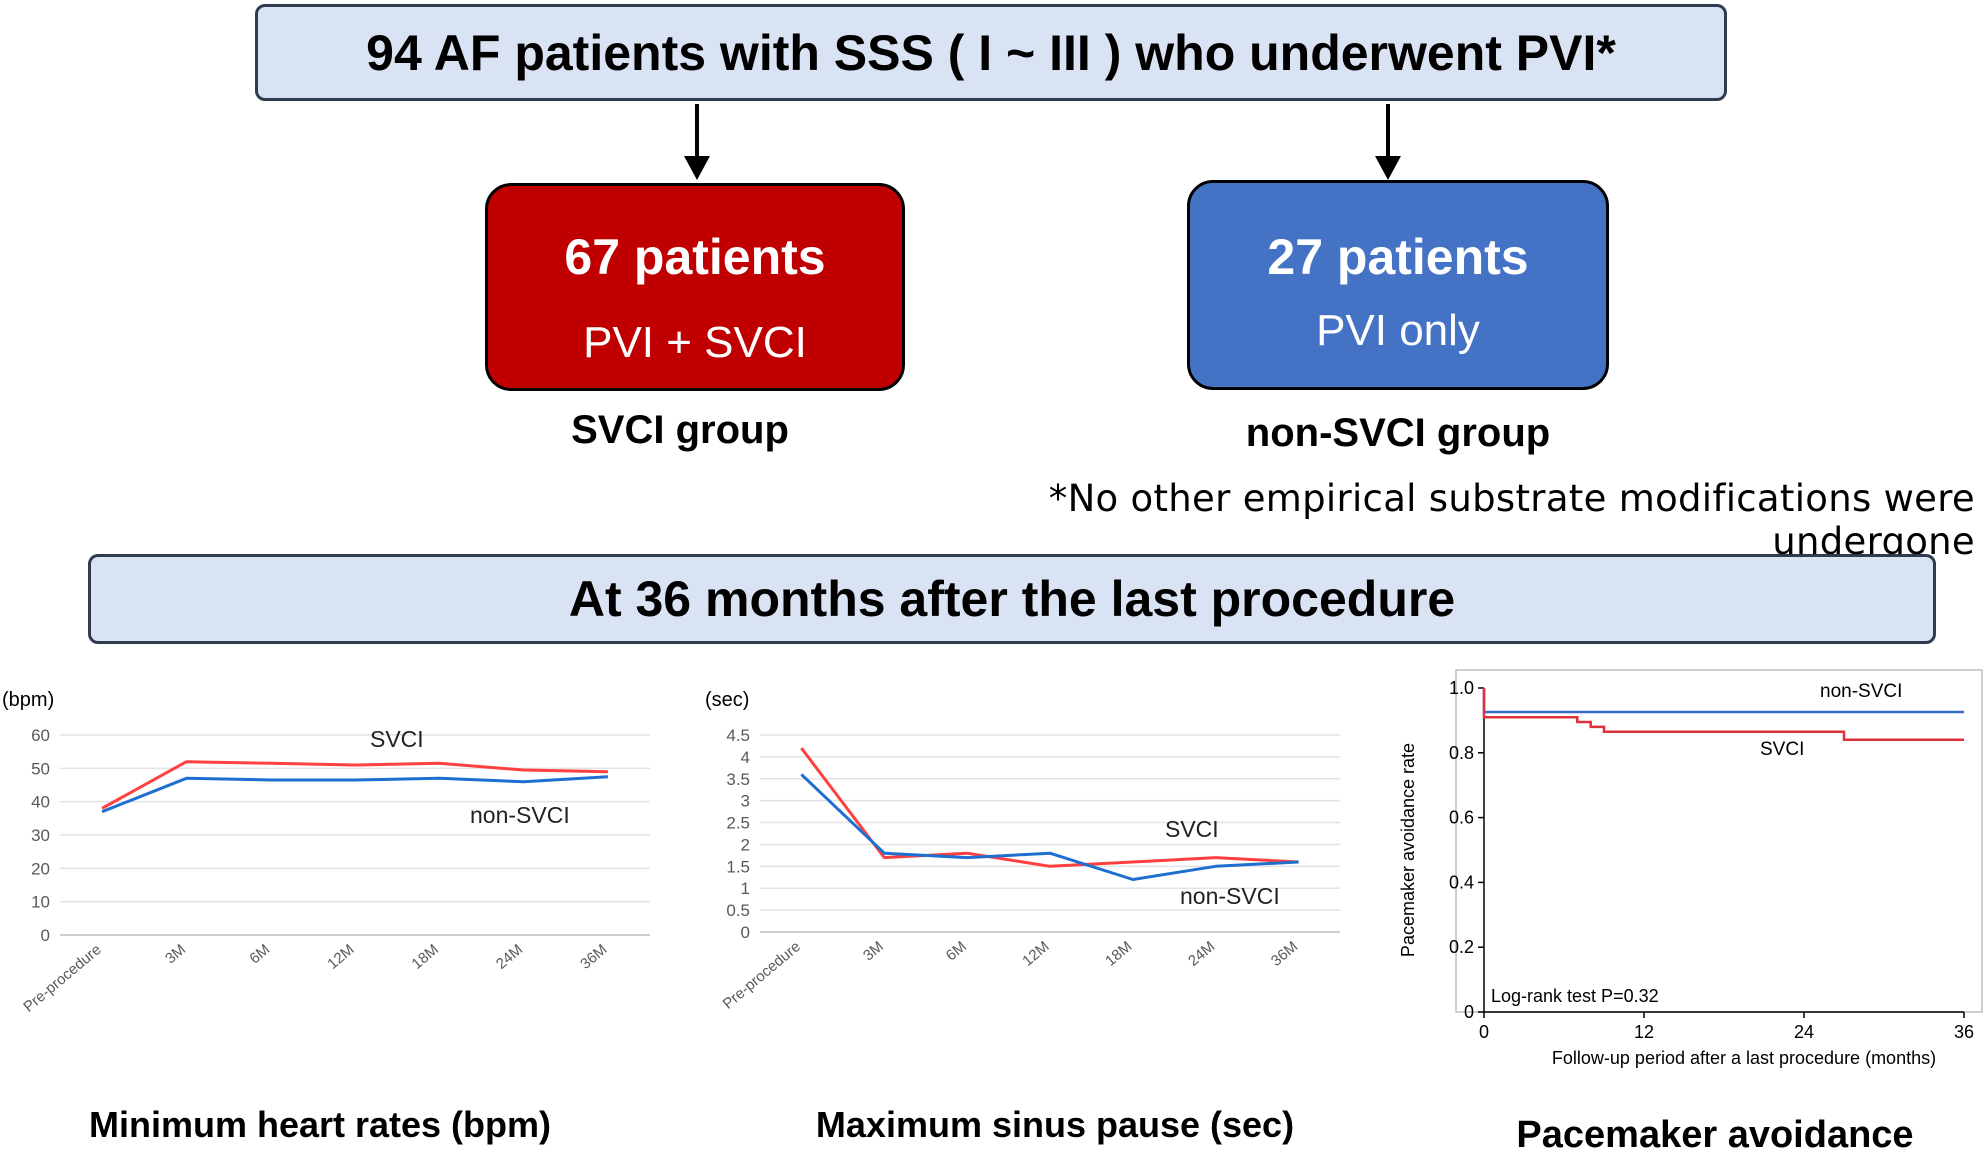 This screenshot has width=1984, height=1157. What do you see at coordinates (1408, 850) in the screenshot?
I see `y-axis-label: Pacemaker avoidance rate` at bounding box center [1408, 850].